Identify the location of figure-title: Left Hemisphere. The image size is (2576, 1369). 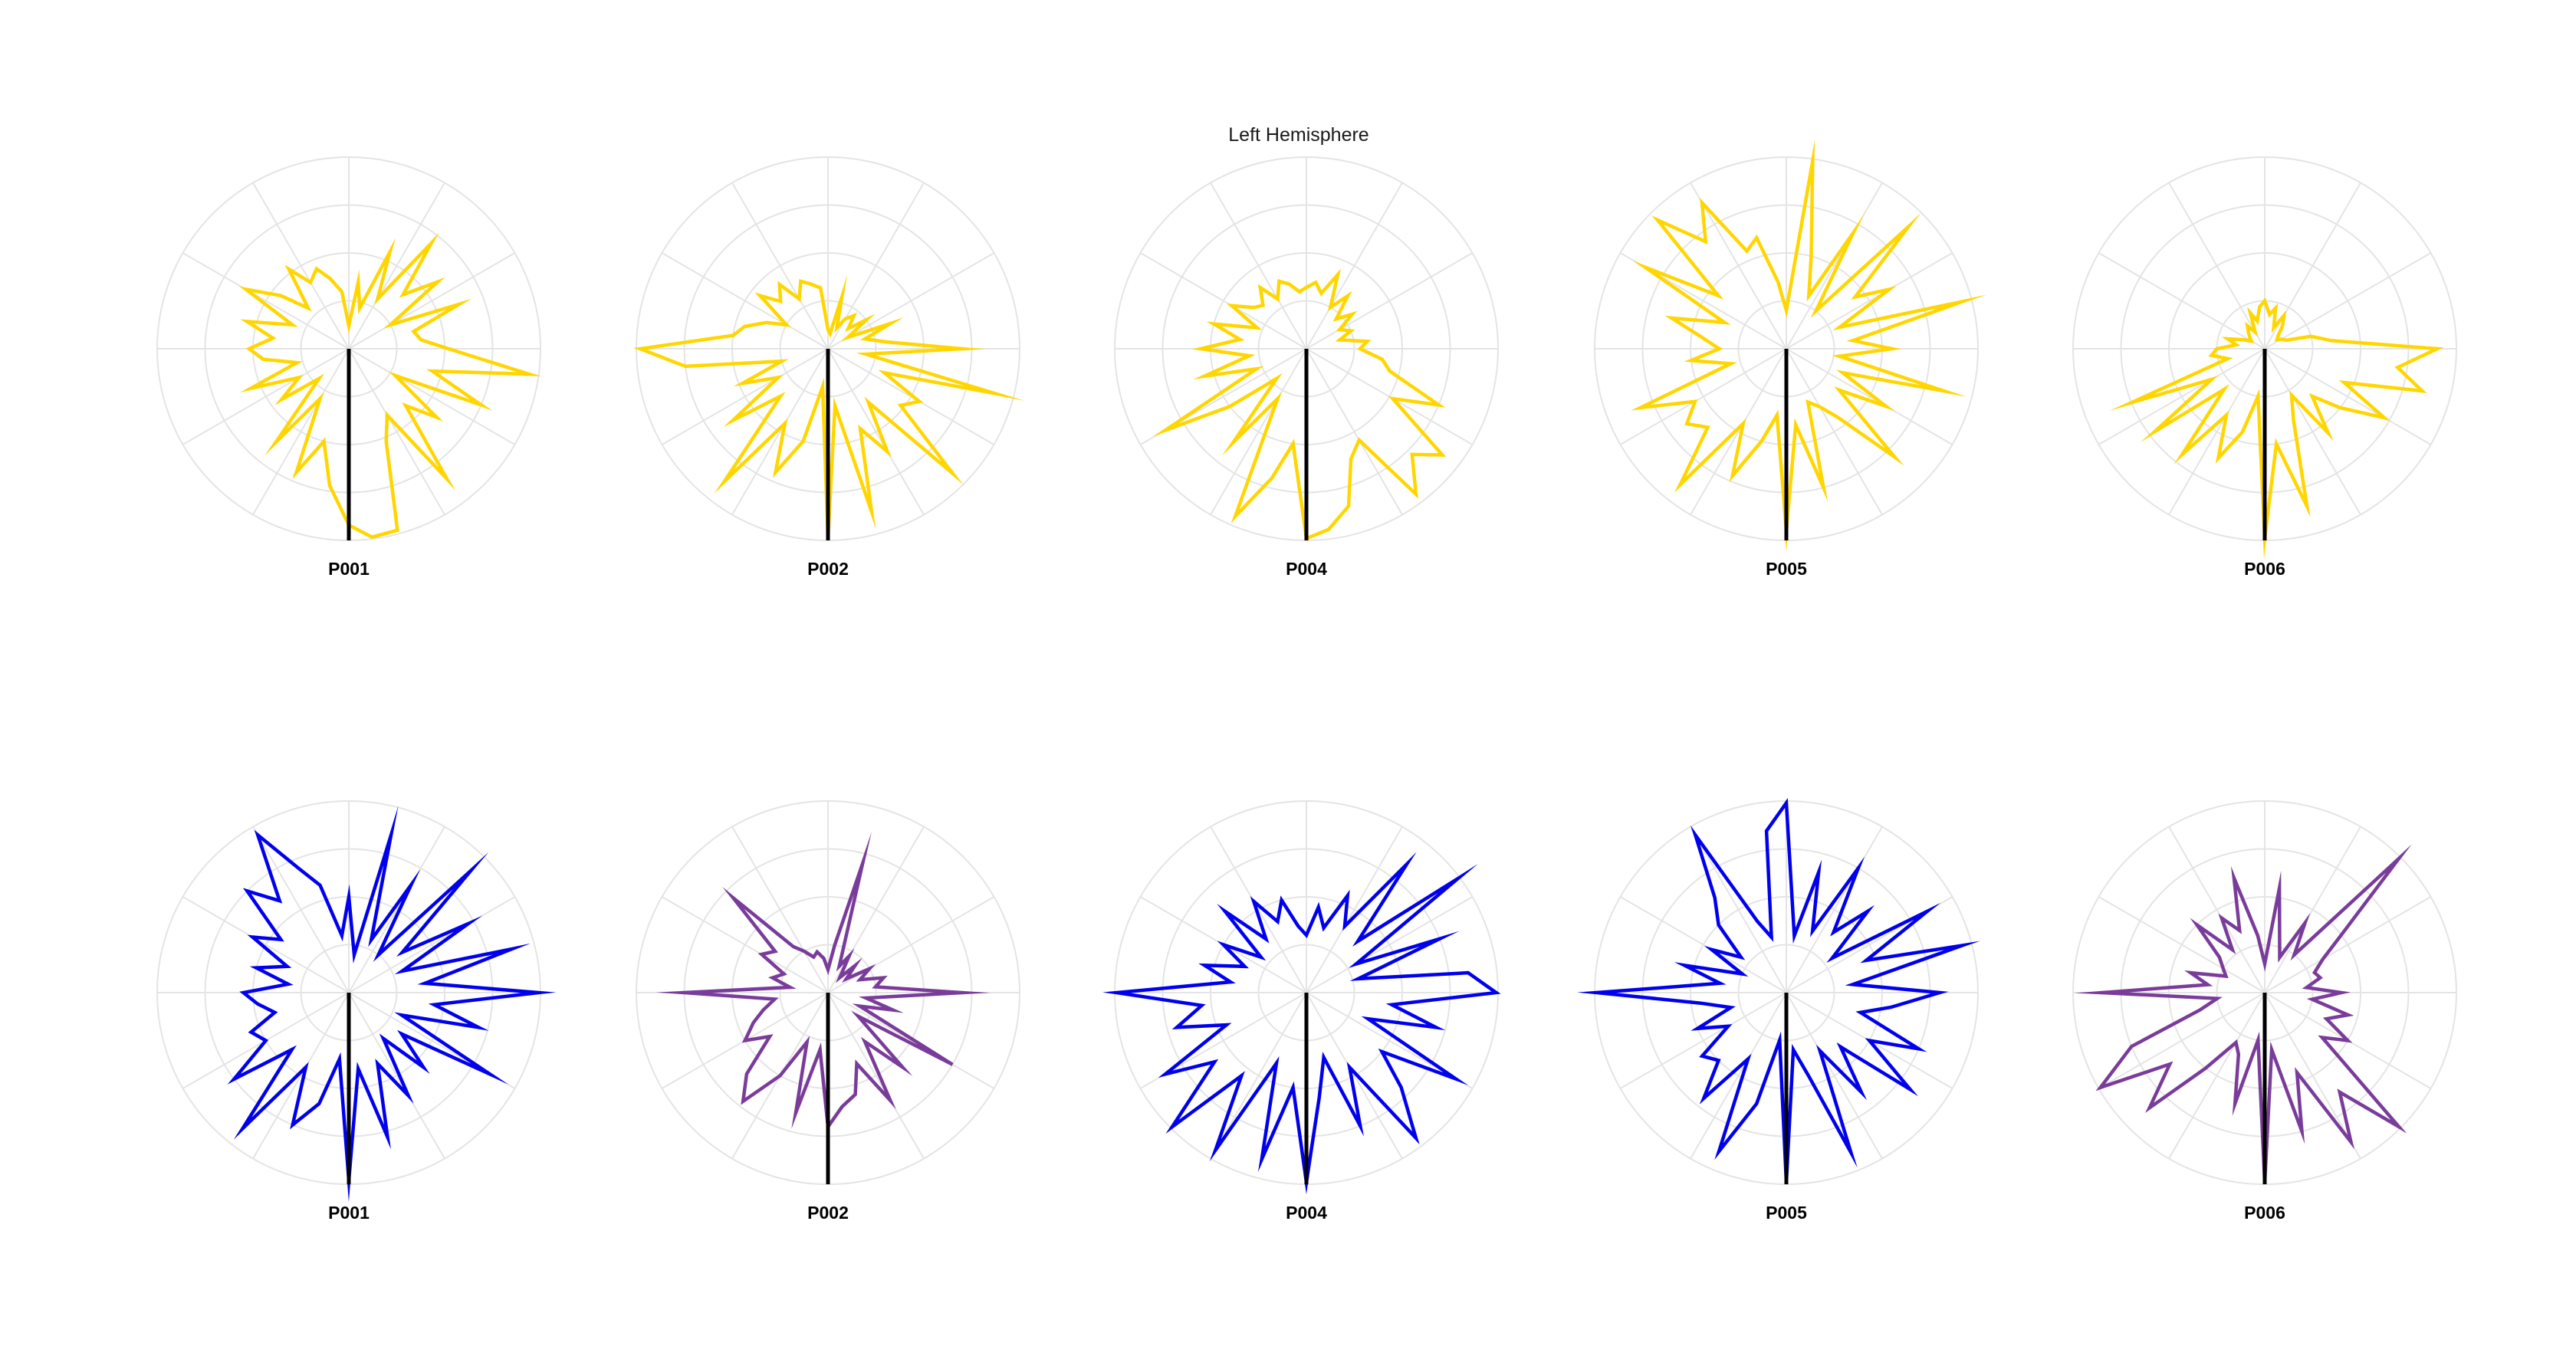
(1298, 135).